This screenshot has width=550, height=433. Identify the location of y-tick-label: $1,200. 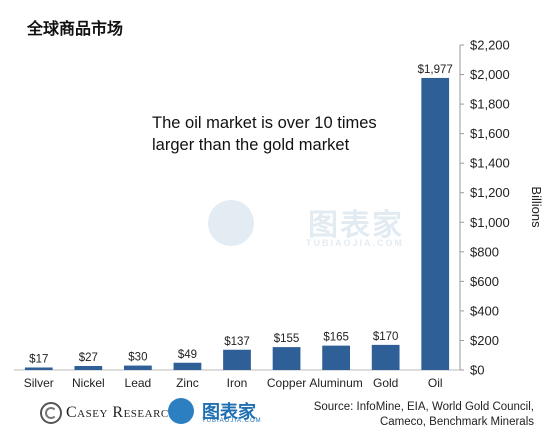
(490, 192).